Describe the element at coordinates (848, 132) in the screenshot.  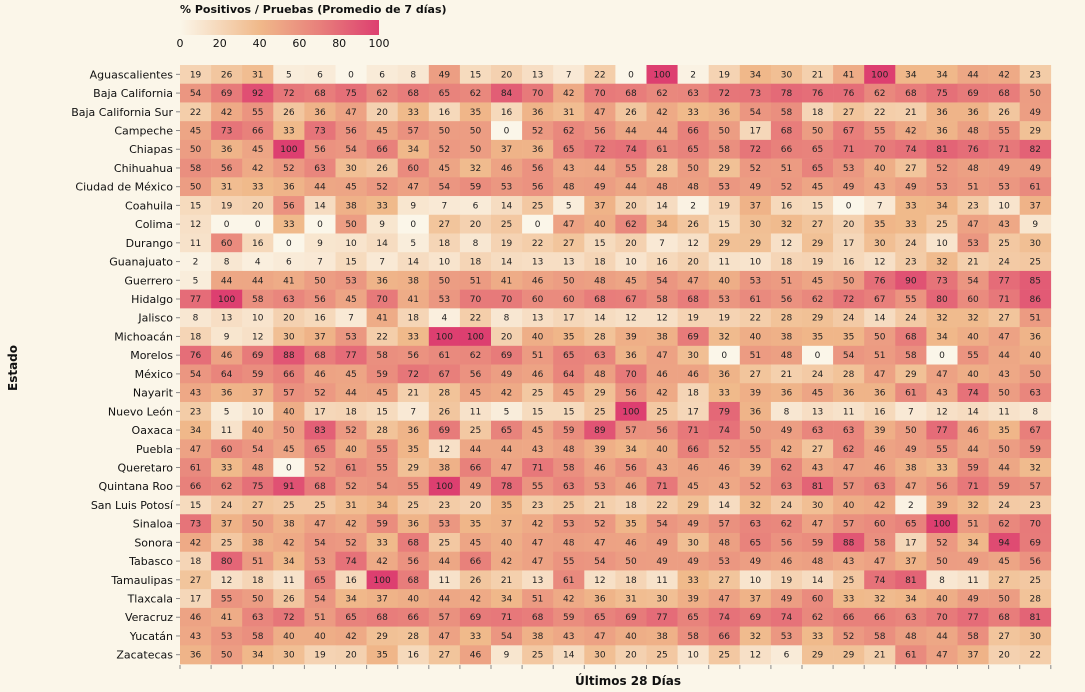
I see `cell-value-label: 67` at that location.